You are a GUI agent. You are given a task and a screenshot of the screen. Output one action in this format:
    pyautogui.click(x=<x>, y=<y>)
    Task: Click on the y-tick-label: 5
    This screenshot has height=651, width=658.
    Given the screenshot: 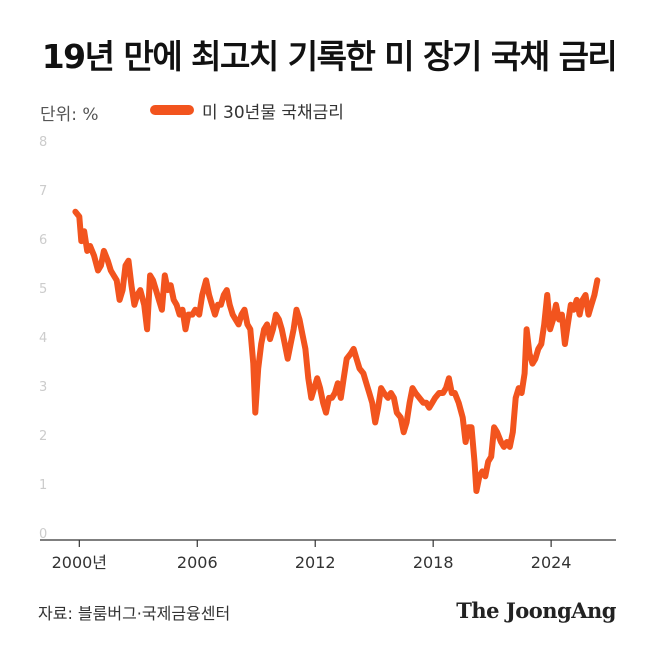 What is the action you would take?
    pyautogui.click(x=43, y=289)
    